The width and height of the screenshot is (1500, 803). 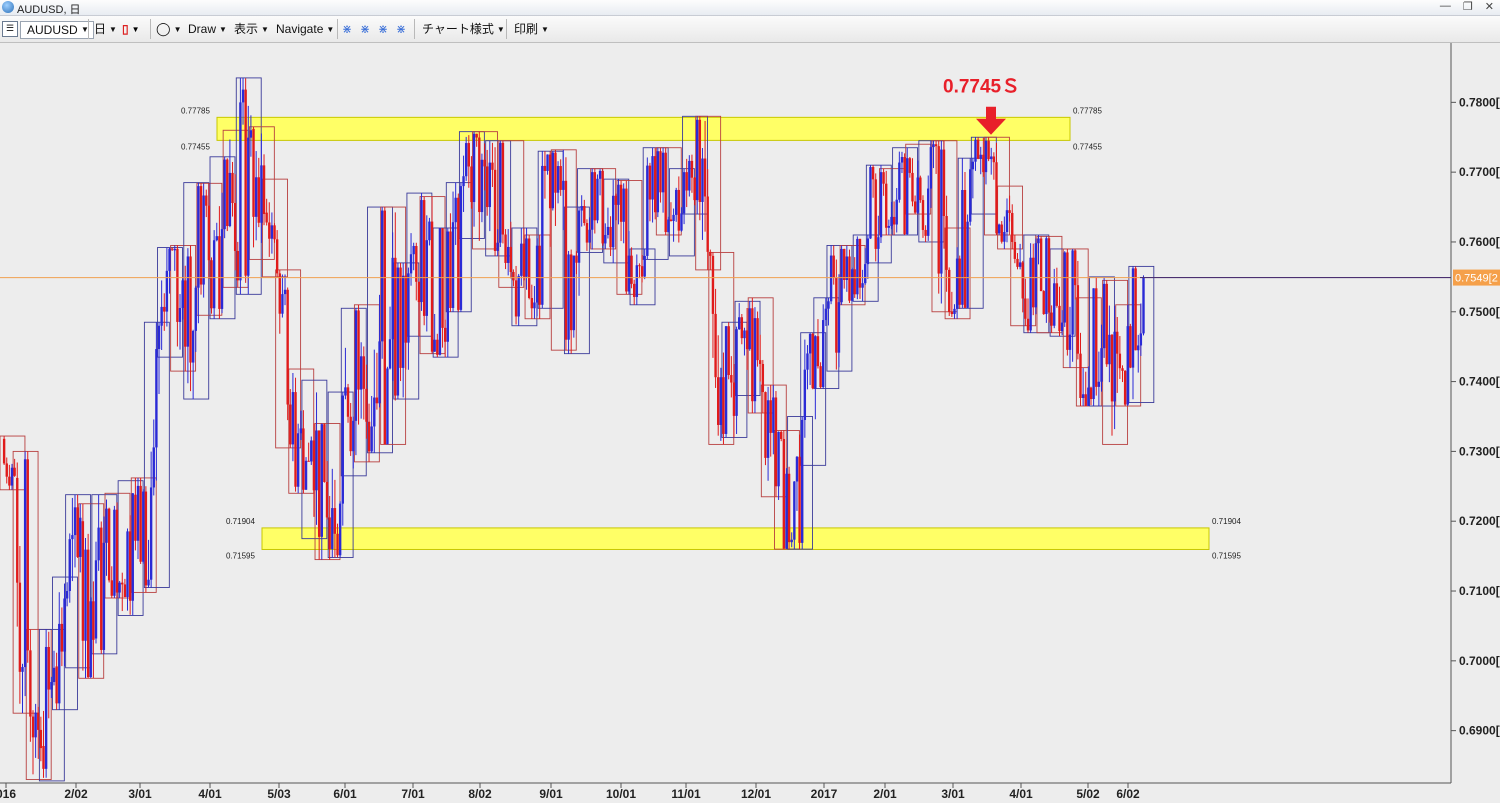 I want to click on restore-icon: ❐, so click(x=1467, y=7).